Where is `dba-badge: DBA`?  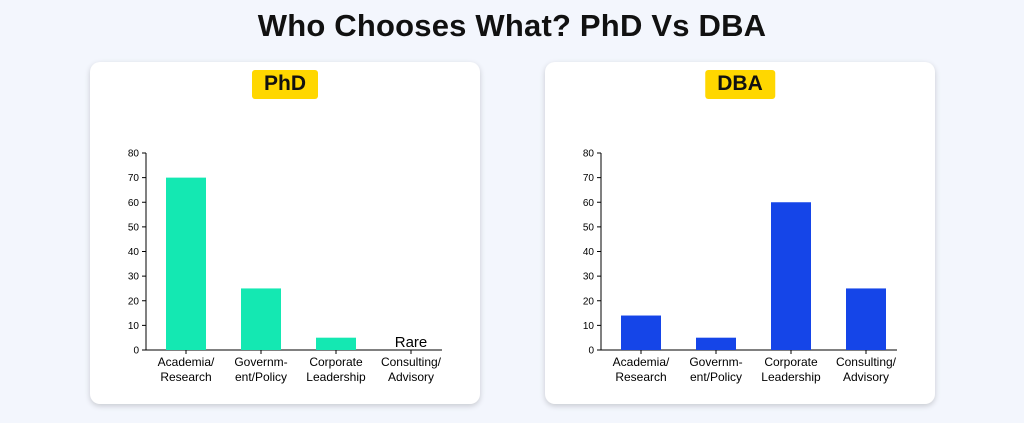
dba-badge: DBA is located at coordinates (740, 84).